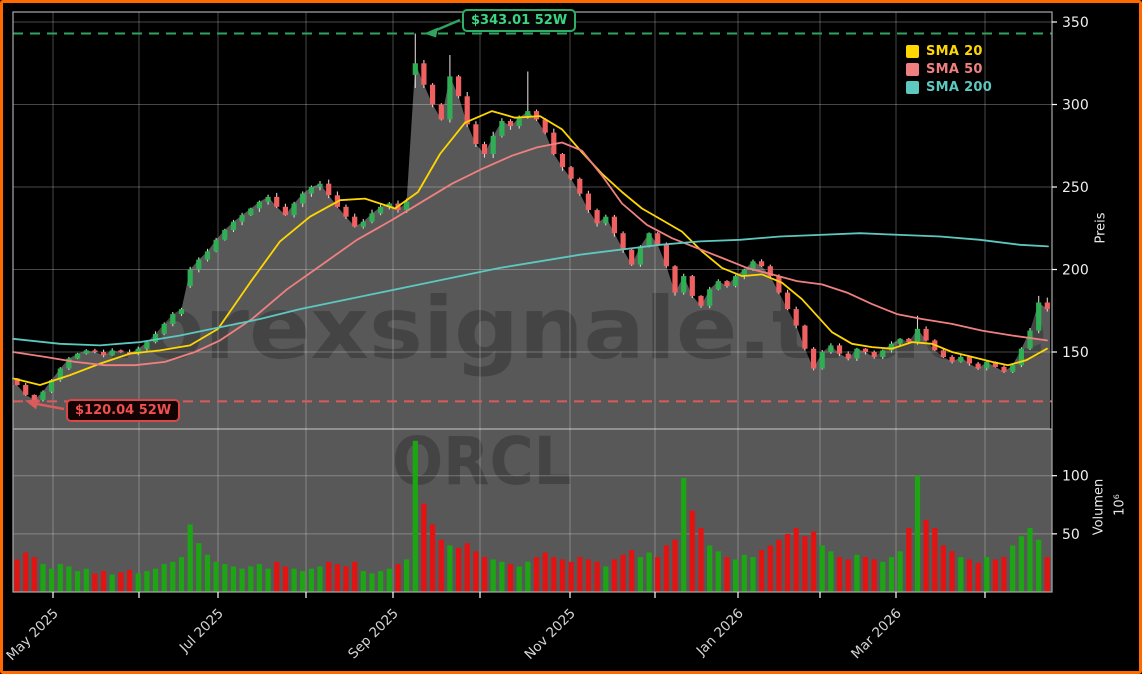 The image size is (1142, 674). I want to click on x-tick-label: Mar 2026, so click(876, 634).